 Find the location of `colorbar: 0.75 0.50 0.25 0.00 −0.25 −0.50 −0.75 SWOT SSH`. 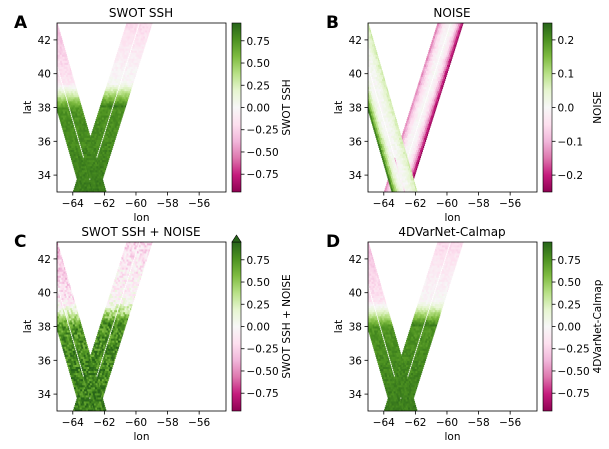

colorbar: 0.75 0.50 0.25 0.00 −0.25 −0.50 −0.75 SWOT SSH is located at coordinates (262, 107).